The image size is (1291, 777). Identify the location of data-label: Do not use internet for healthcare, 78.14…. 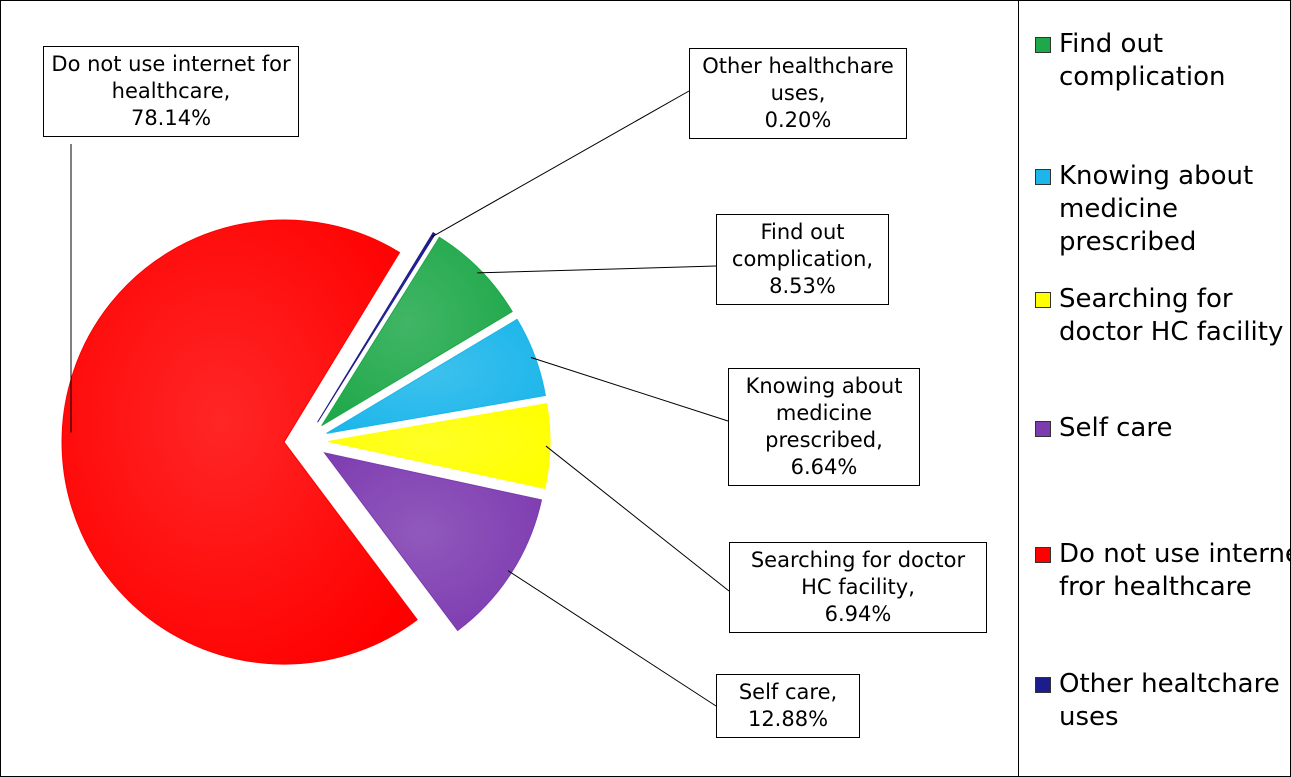
(171, 91).